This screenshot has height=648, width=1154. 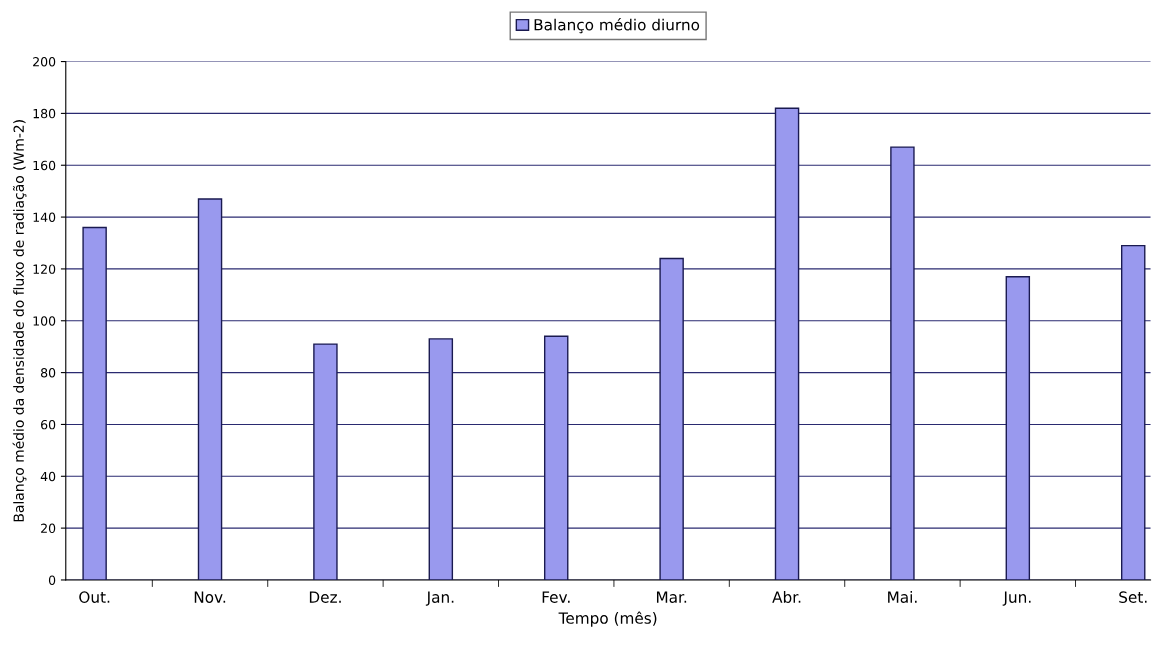 I want to click on x-tick-label: Jun., so click(x=1016, y=598).